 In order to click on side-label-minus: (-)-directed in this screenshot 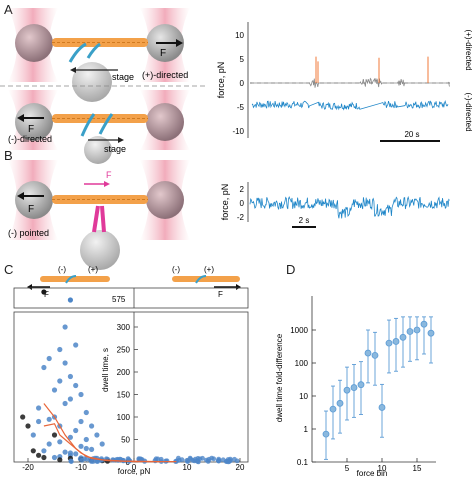, I will do `click(468, 111)`.